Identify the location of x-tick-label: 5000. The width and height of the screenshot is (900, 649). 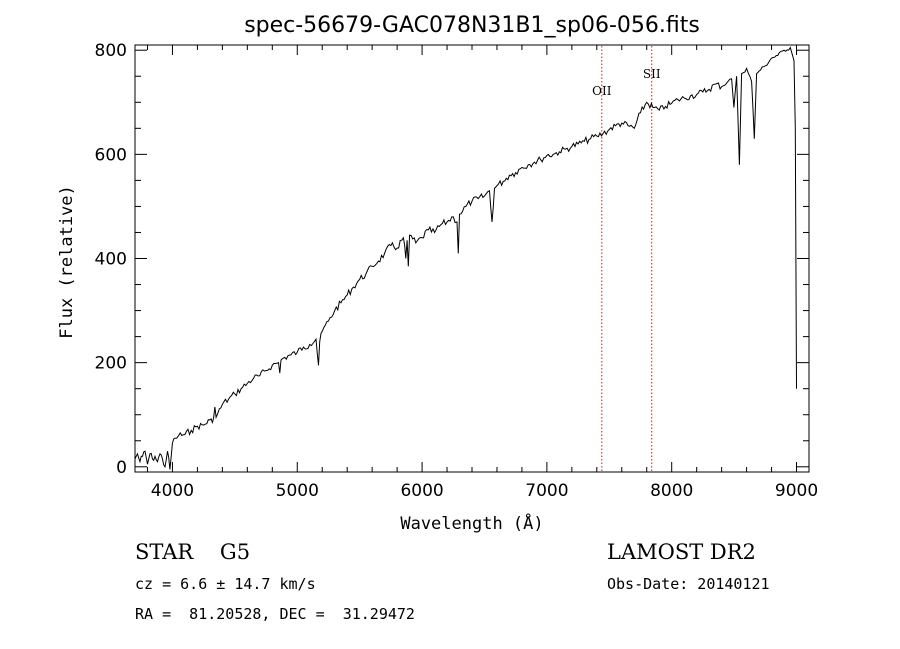
(297, 491).